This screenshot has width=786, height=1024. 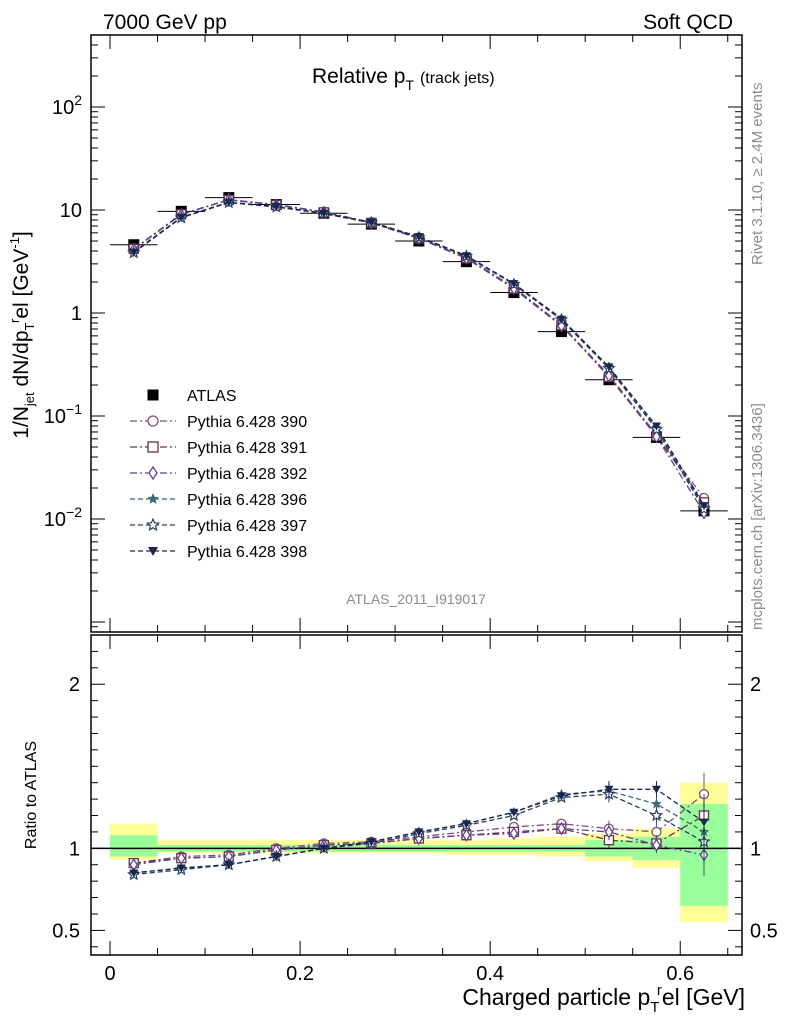 I want to click on ratio-series-c398, so click(x=419, y=829).